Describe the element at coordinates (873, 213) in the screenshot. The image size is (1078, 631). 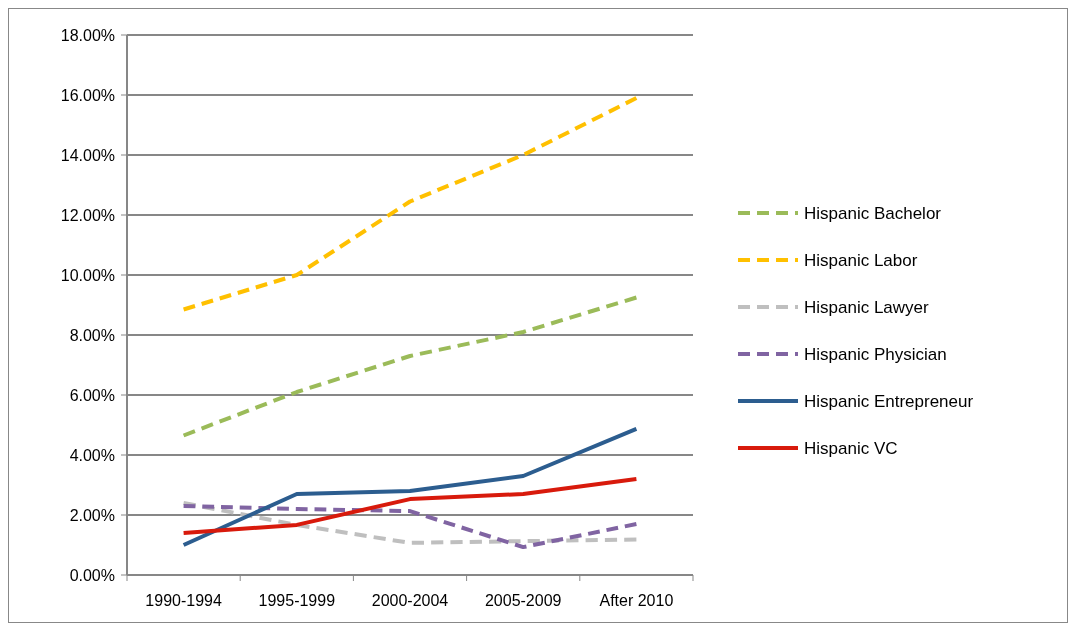
I see `legend-label: Hispanic Bachelor` at that location.